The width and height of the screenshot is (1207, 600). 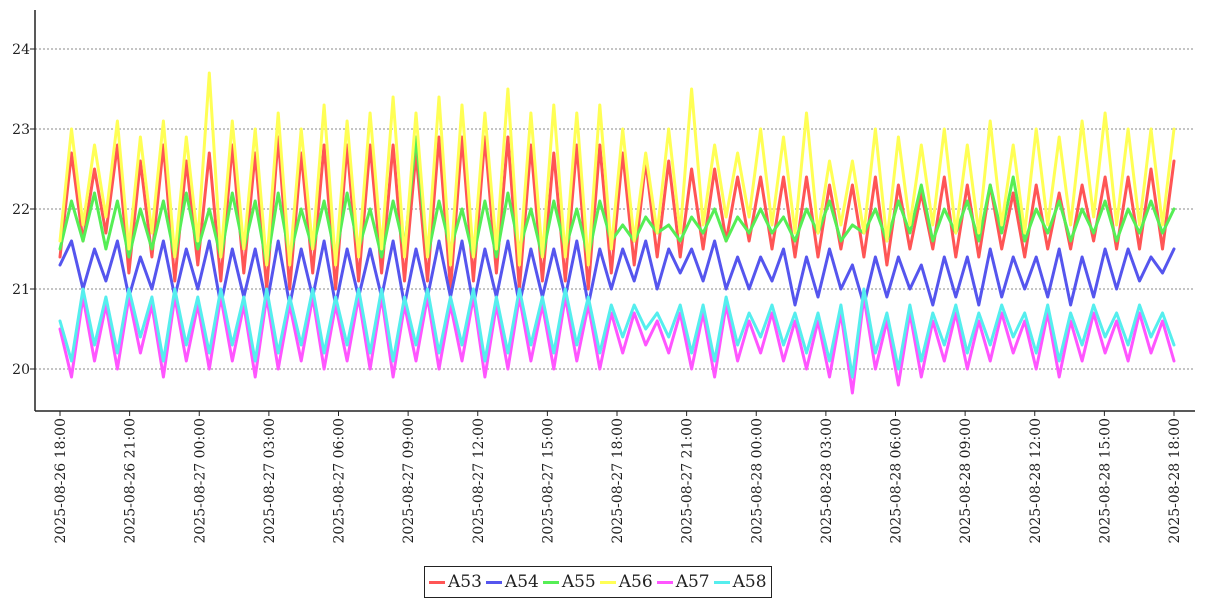 I want to click on legend-item-a55: A55, so click(x=569, y=582).